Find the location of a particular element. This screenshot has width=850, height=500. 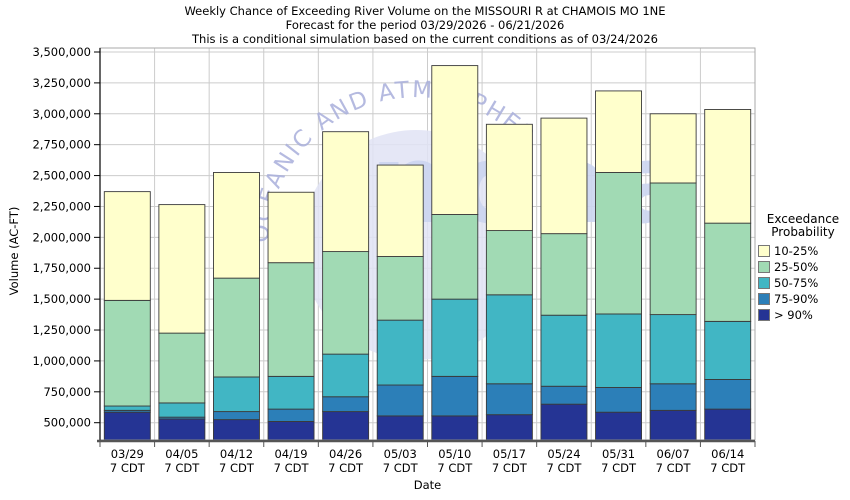

legend-item-label: 50-75% is located at coordinates (796, 282).